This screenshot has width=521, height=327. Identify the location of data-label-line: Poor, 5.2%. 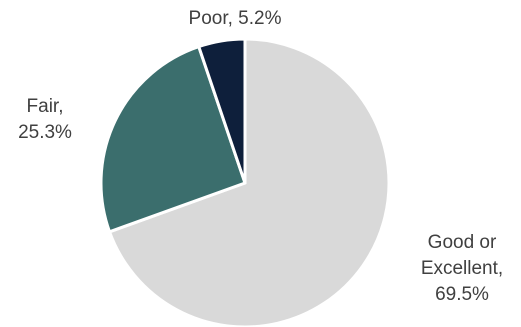
(235, 18).